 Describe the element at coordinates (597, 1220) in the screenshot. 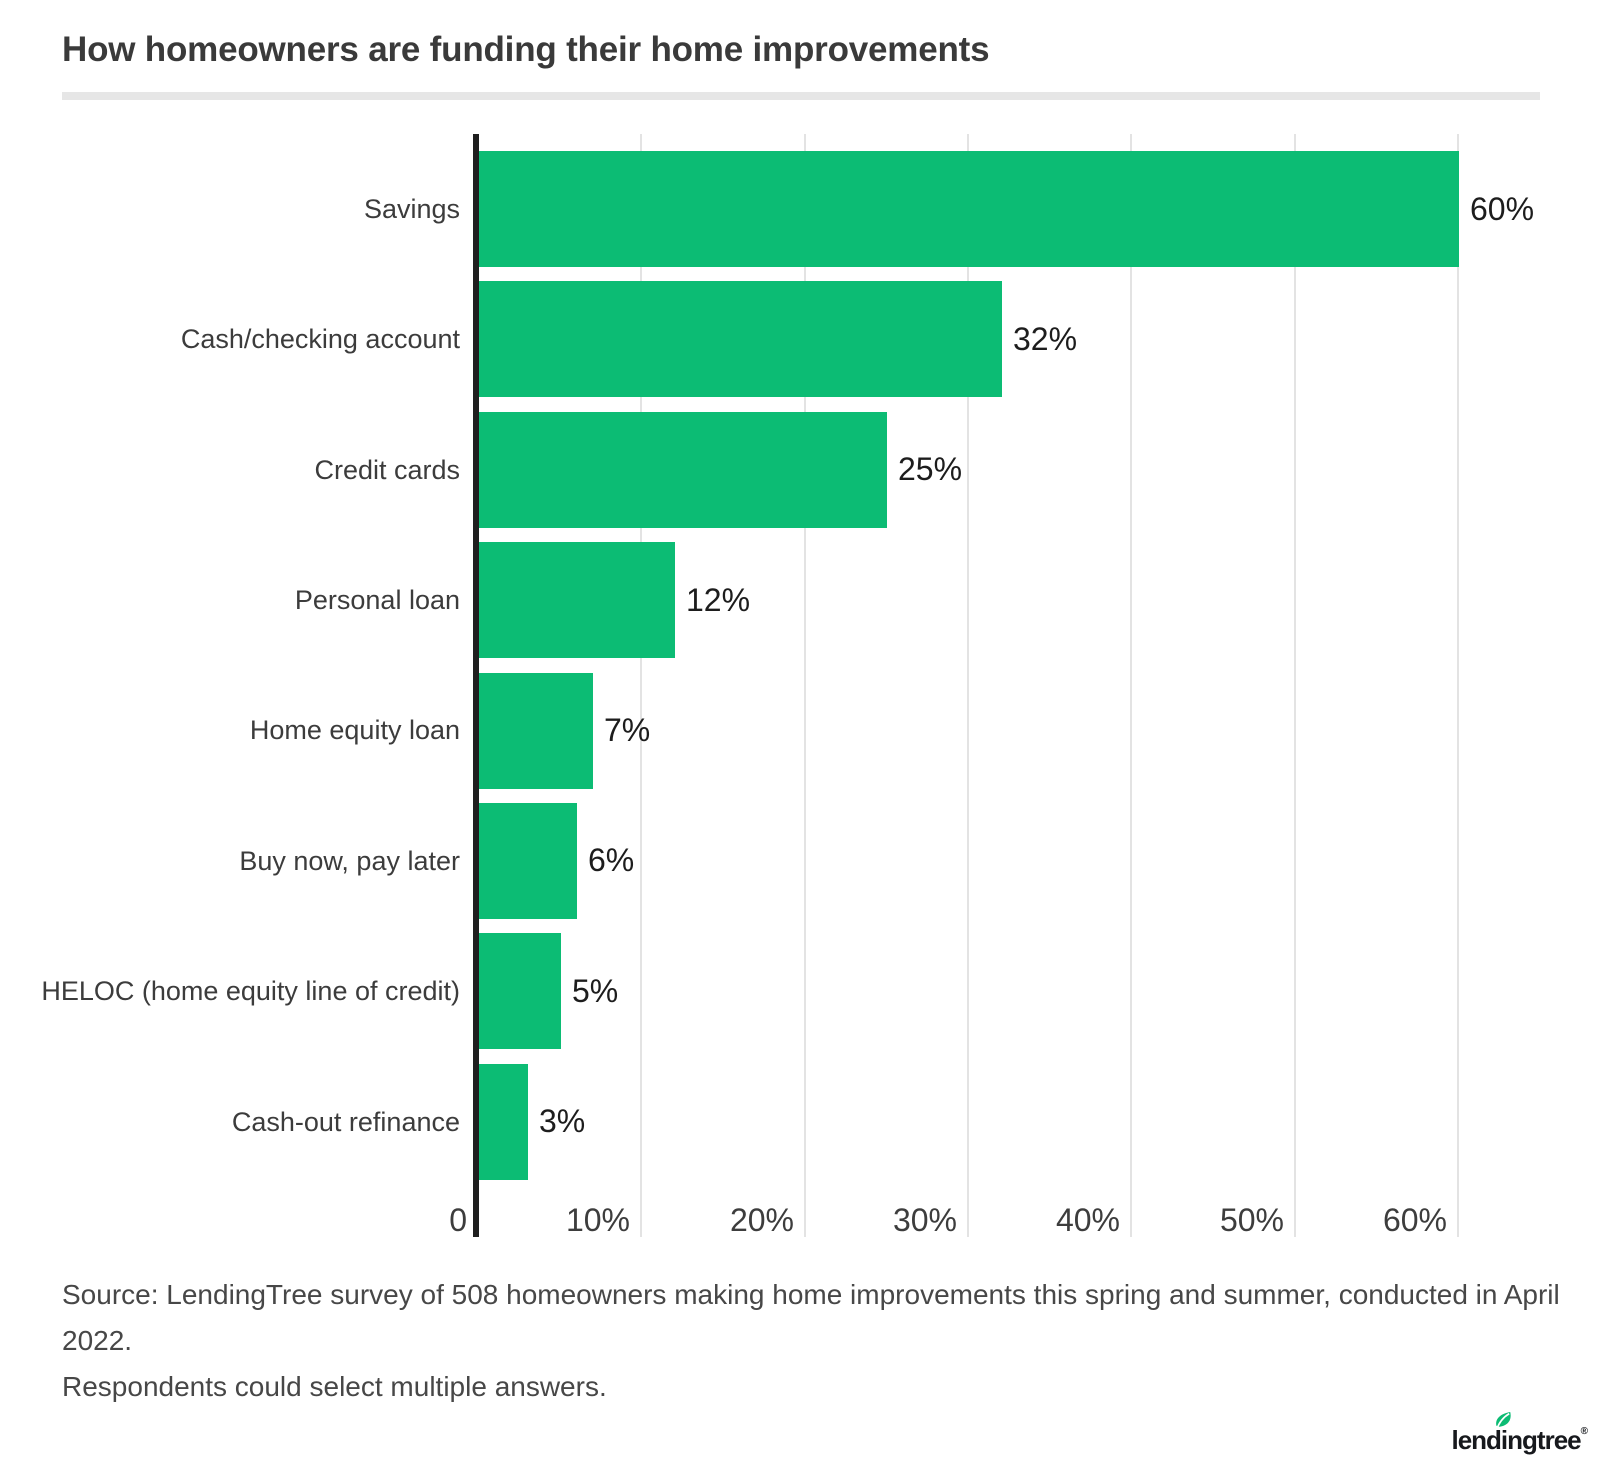

I see `x-tick-label: 10%` at that location.